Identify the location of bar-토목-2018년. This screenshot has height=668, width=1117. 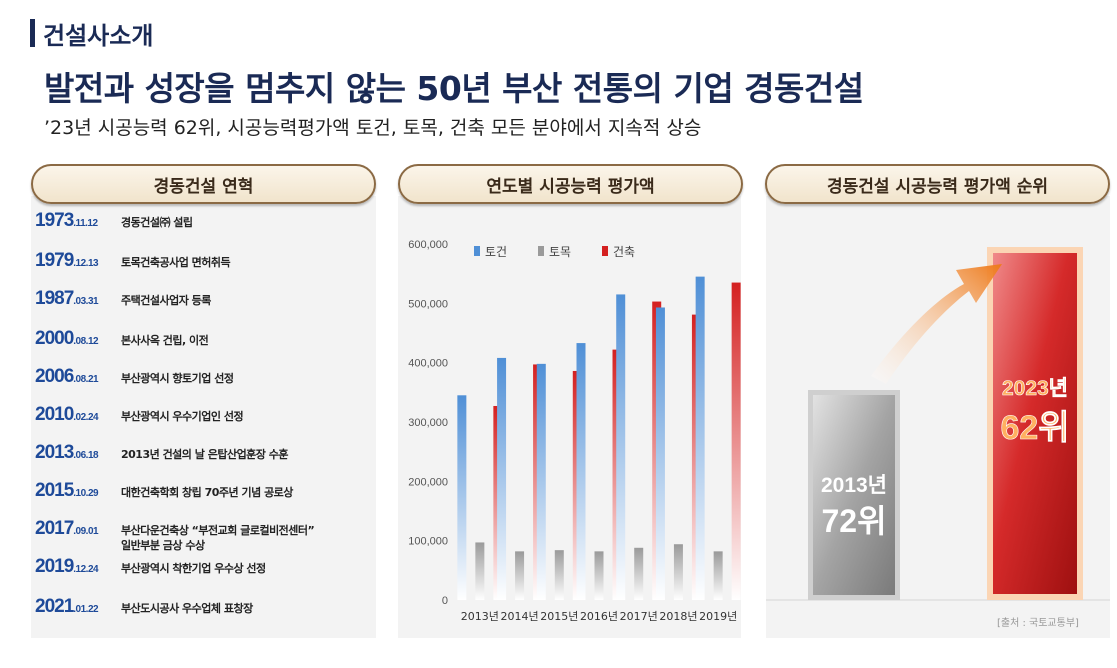
(678, 572).